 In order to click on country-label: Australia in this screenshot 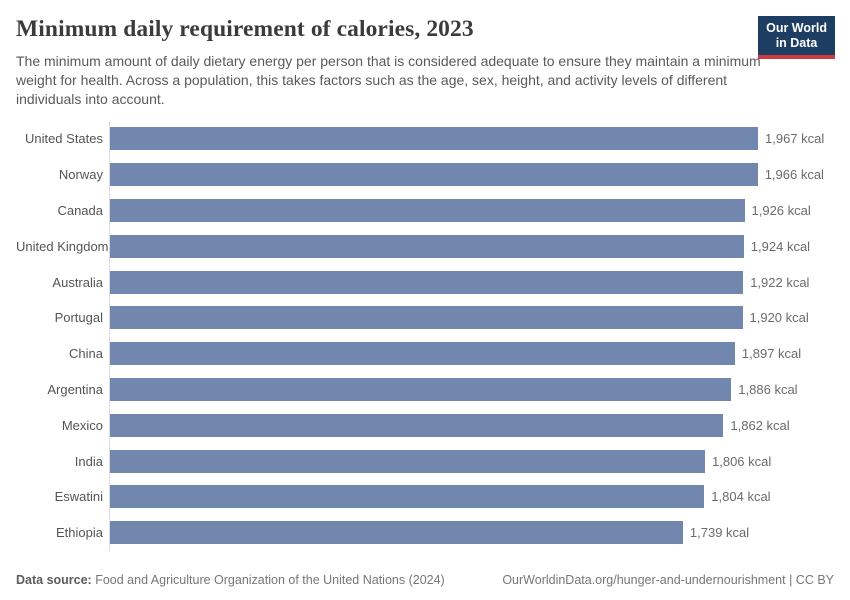, I will do `click(77, 282)`.